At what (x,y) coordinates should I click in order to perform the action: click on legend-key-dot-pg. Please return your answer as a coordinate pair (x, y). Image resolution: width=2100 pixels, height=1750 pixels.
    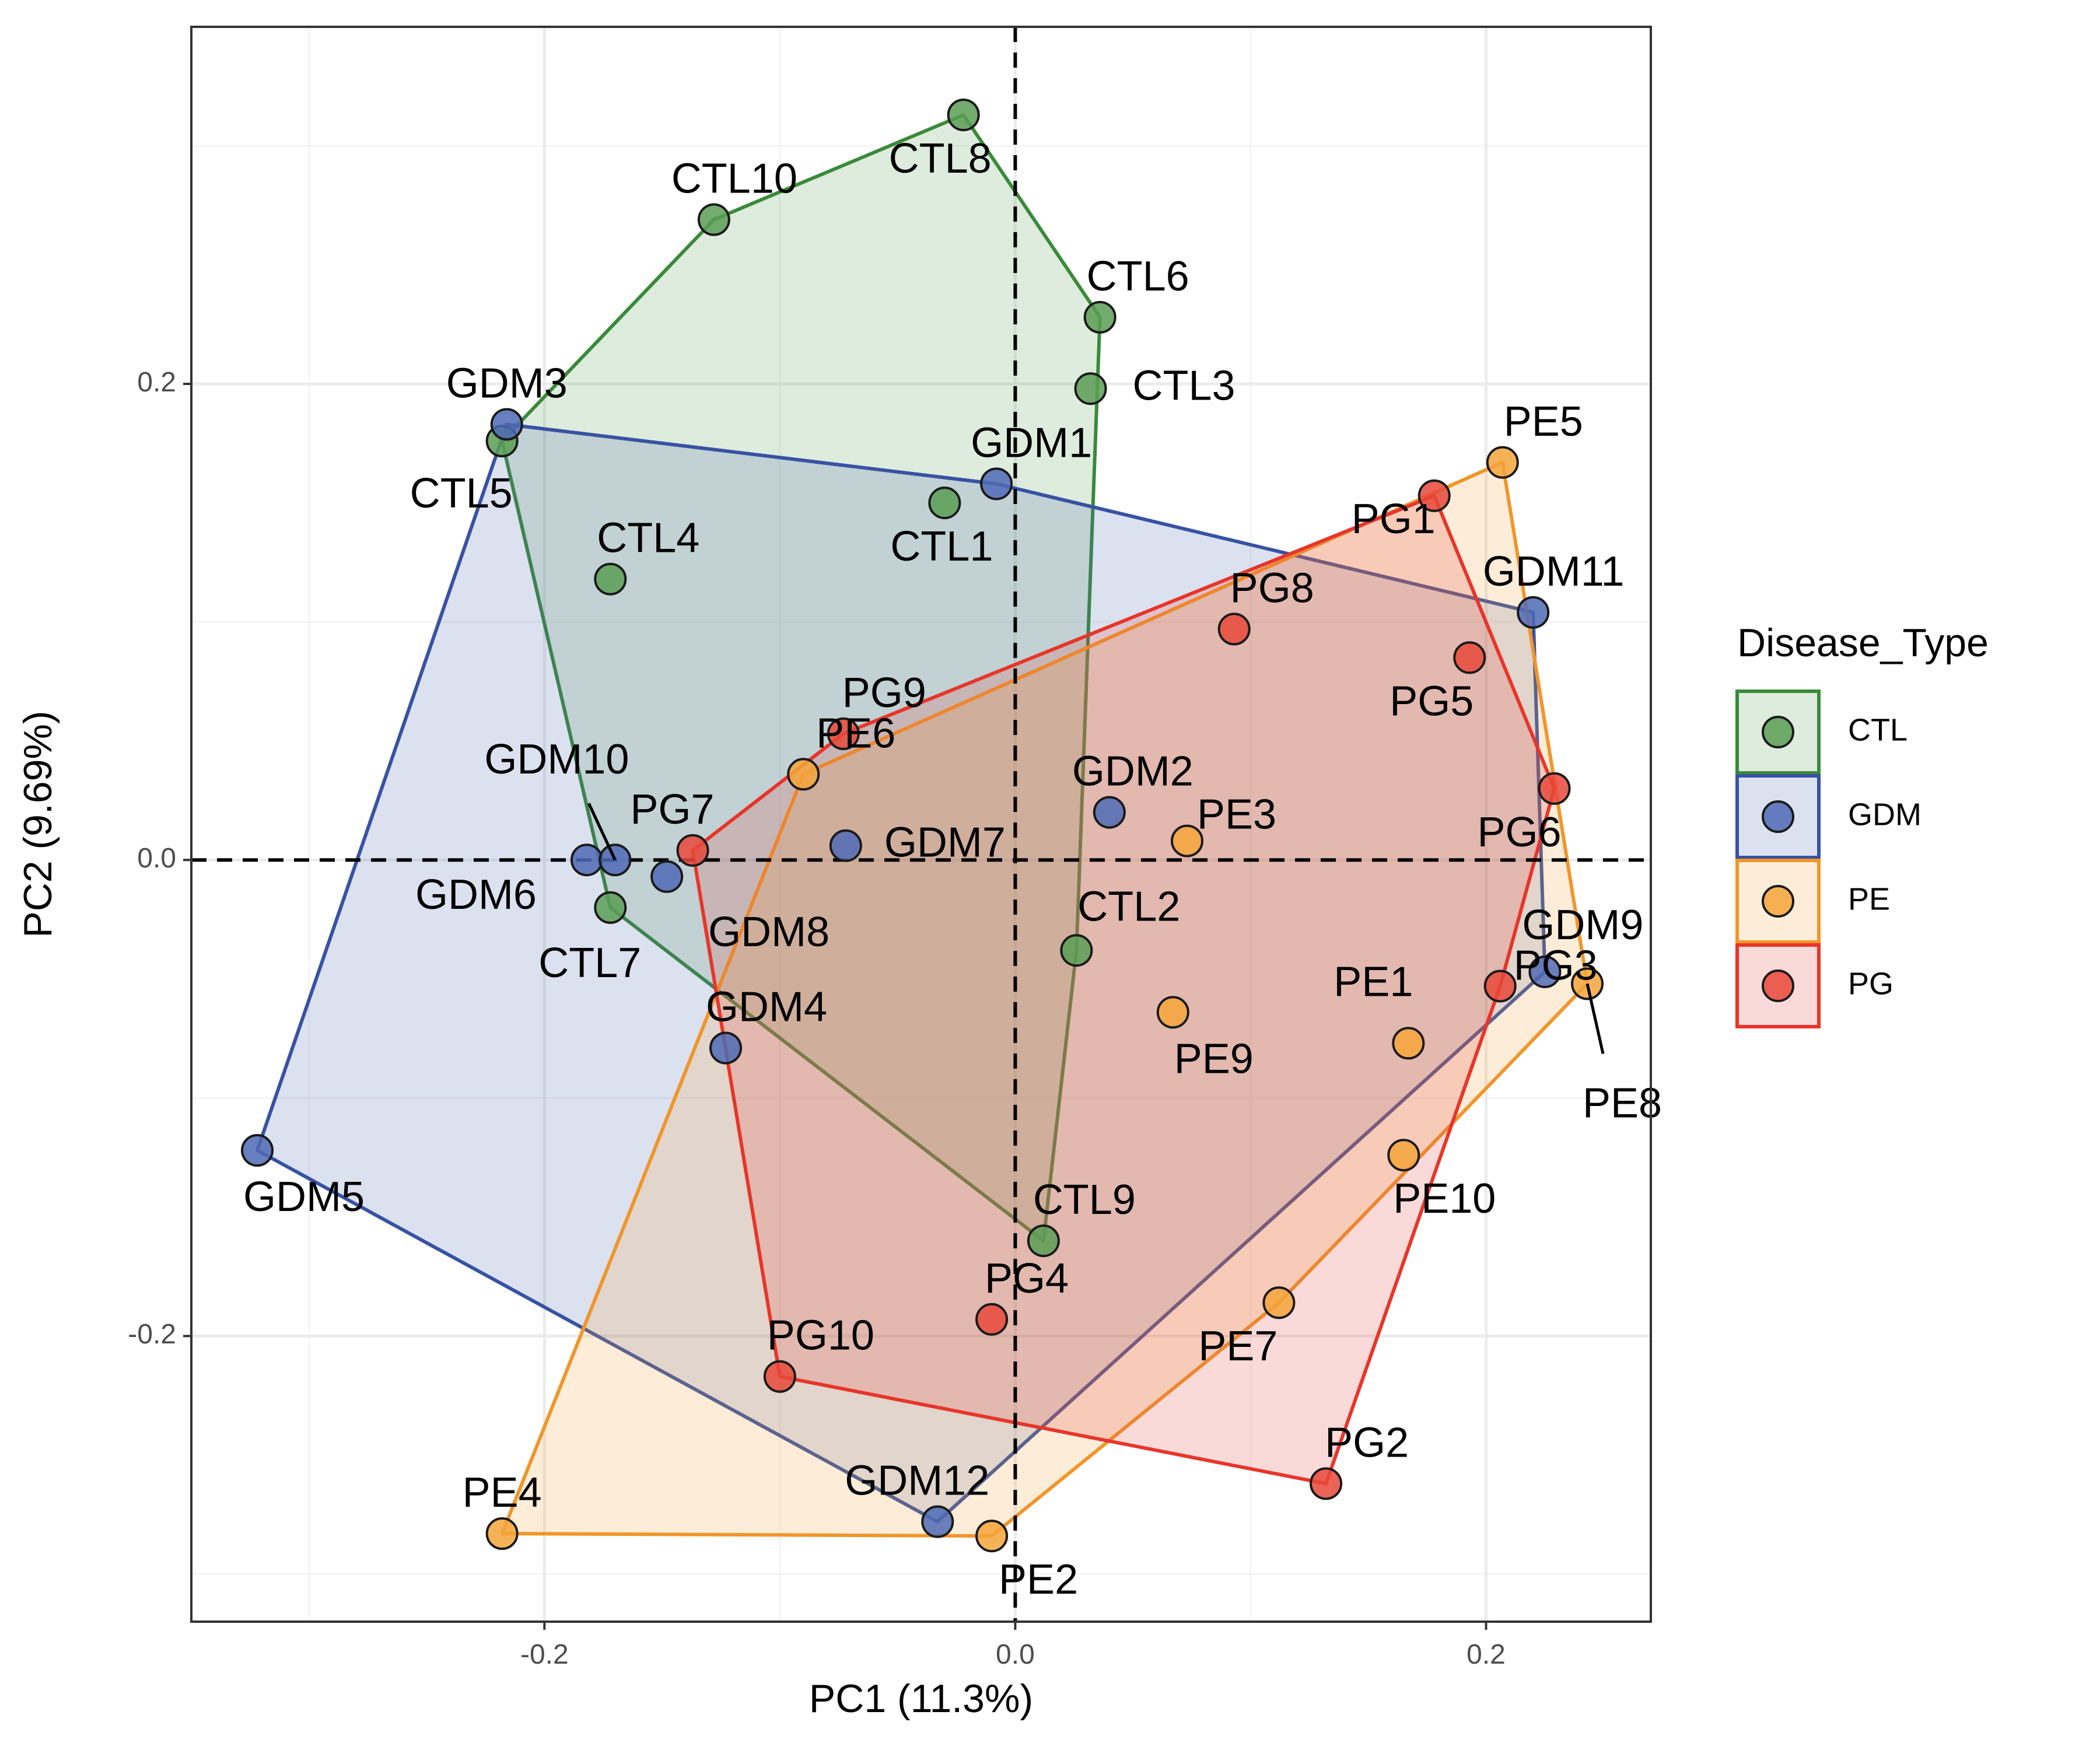
    Looking at the image, I should click on (1778, 986).